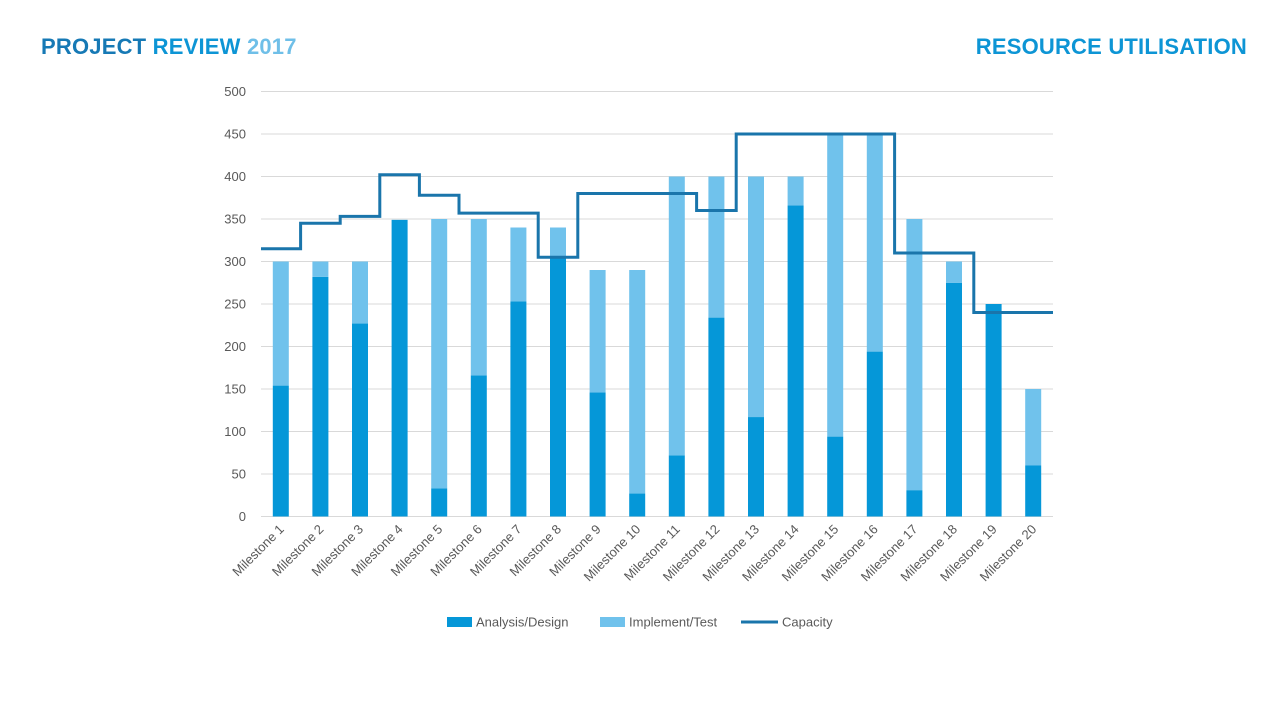 The height and width of the screenshot is (720, 1280). Describe the element at coordinates (807, 622) in the screenshot. I see `legend-label-capacity: Capacity` at that location.